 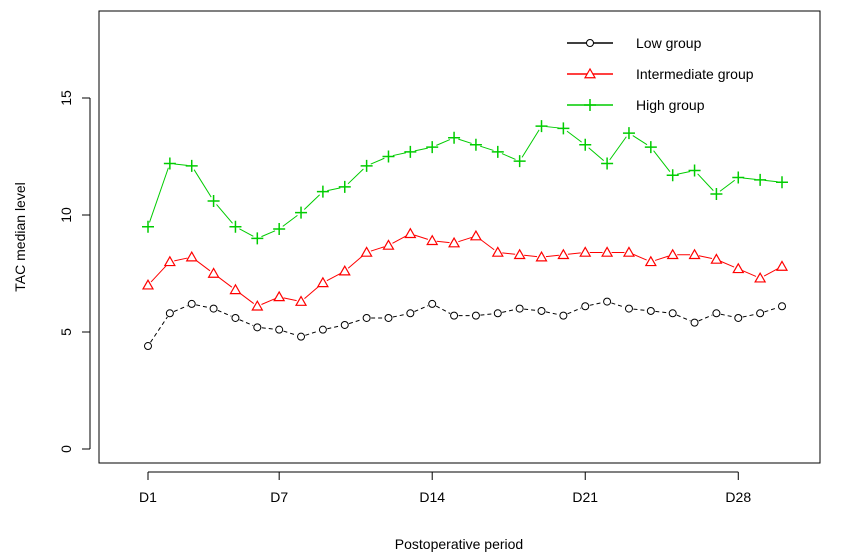 What do you see at coordinates (695, 74) in the screenshot?
I see `legend-label: Intermediate group` at bounding box center [695, 74].